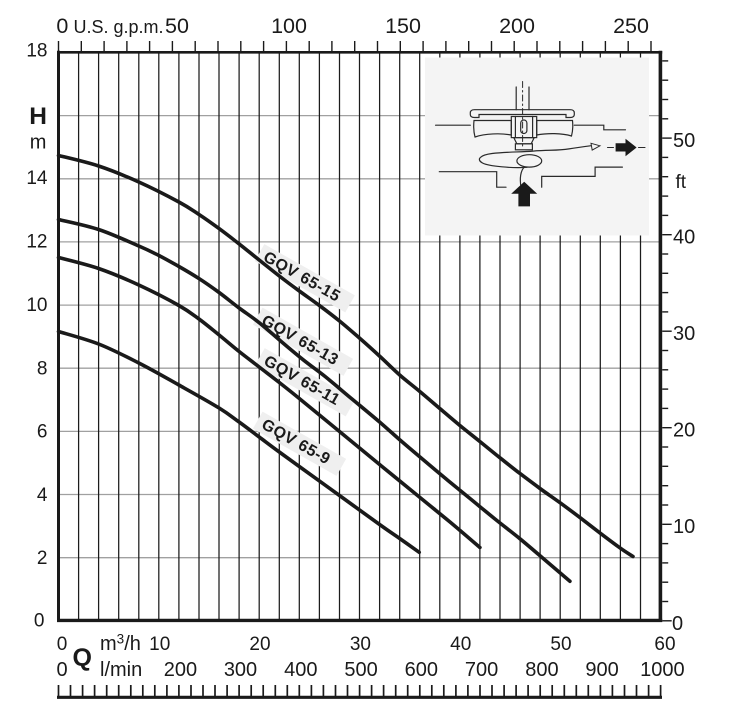  Describe the element at coordinates (36, 241) in the screenshot. I see `svg-text: 12` at that location.